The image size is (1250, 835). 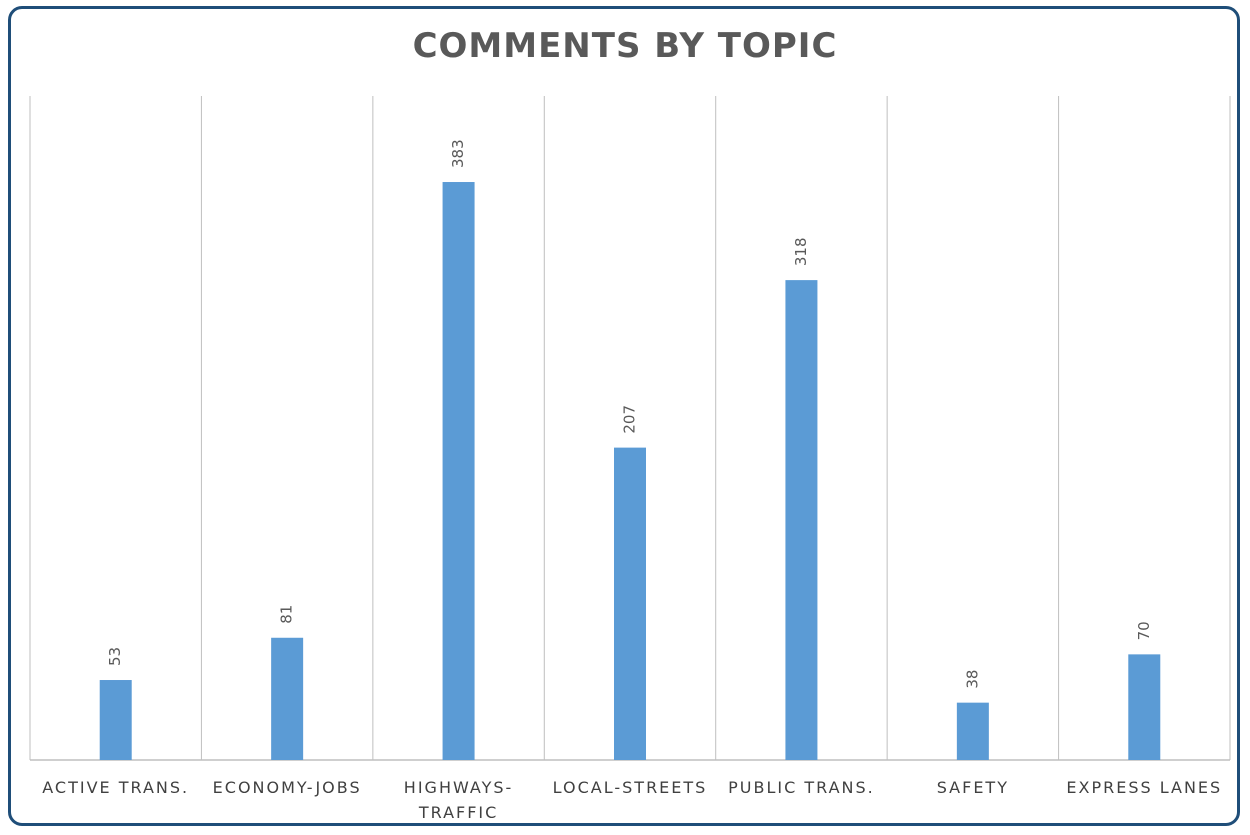 What do you see at coordinates (973, 787) in the screenshot?
I see `category-label: SAFETY` at bounding box center [973, 787].